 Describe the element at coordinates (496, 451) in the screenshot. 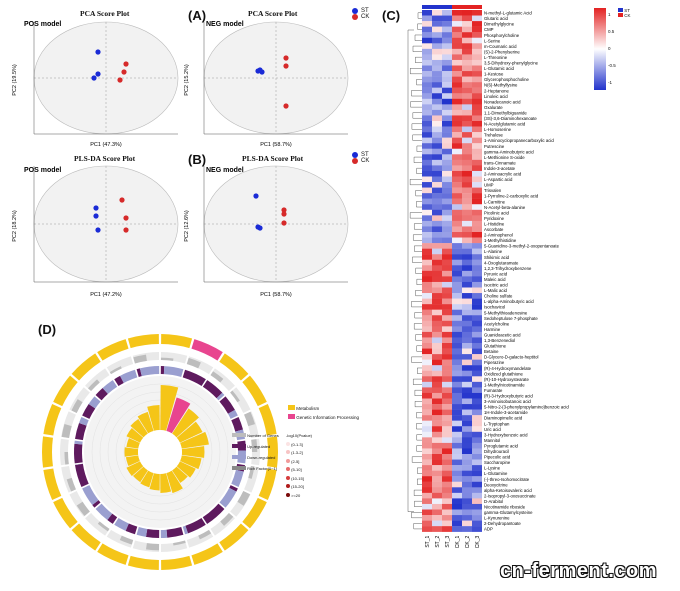

I see `heatmap-row-label: Dihydrouracil` at that location.